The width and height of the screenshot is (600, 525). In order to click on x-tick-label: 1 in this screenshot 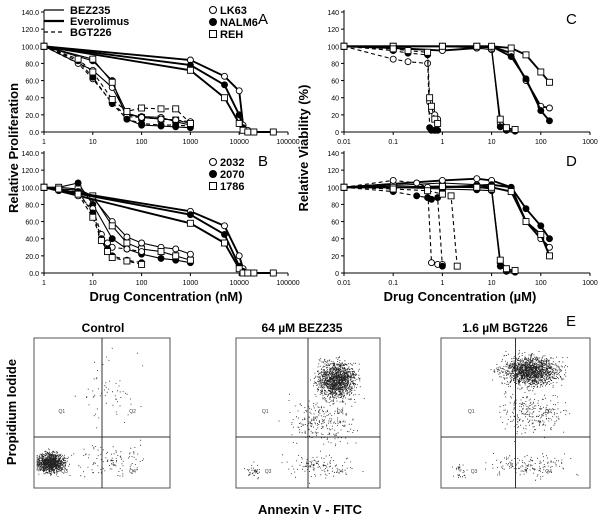, I will do `click(44, 142)`.